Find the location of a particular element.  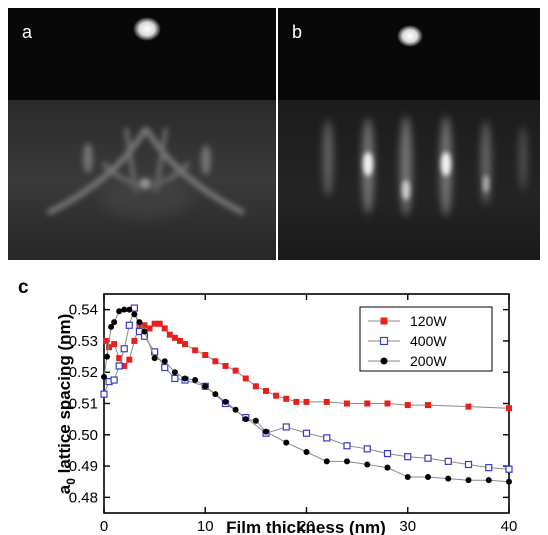

y-tick-label: 0.51 is located at coordinates (83, 404).